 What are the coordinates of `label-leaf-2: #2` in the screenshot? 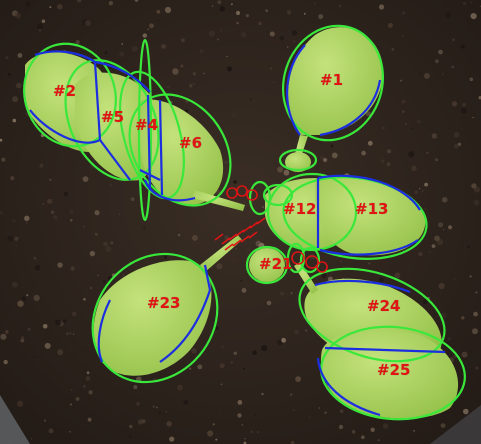 It's located at (65, 91).